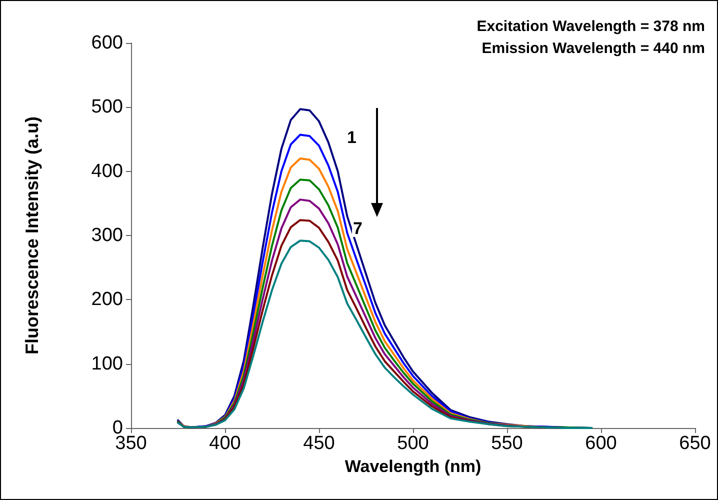 The image size is (718, 500). Describe the element at coordinates (225, 443) in the screenshot. I see `x-tick-label: 400` at that location.